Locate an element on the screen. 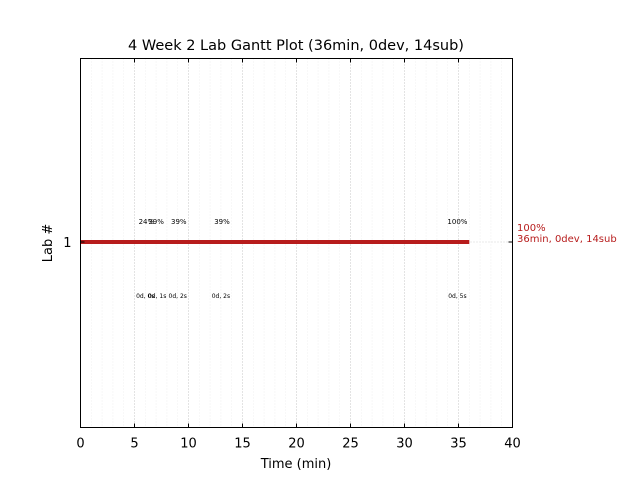 The width and height of the screenshot is (640, 480). x-tick-label: 40 is located at coordinates (512, 444).